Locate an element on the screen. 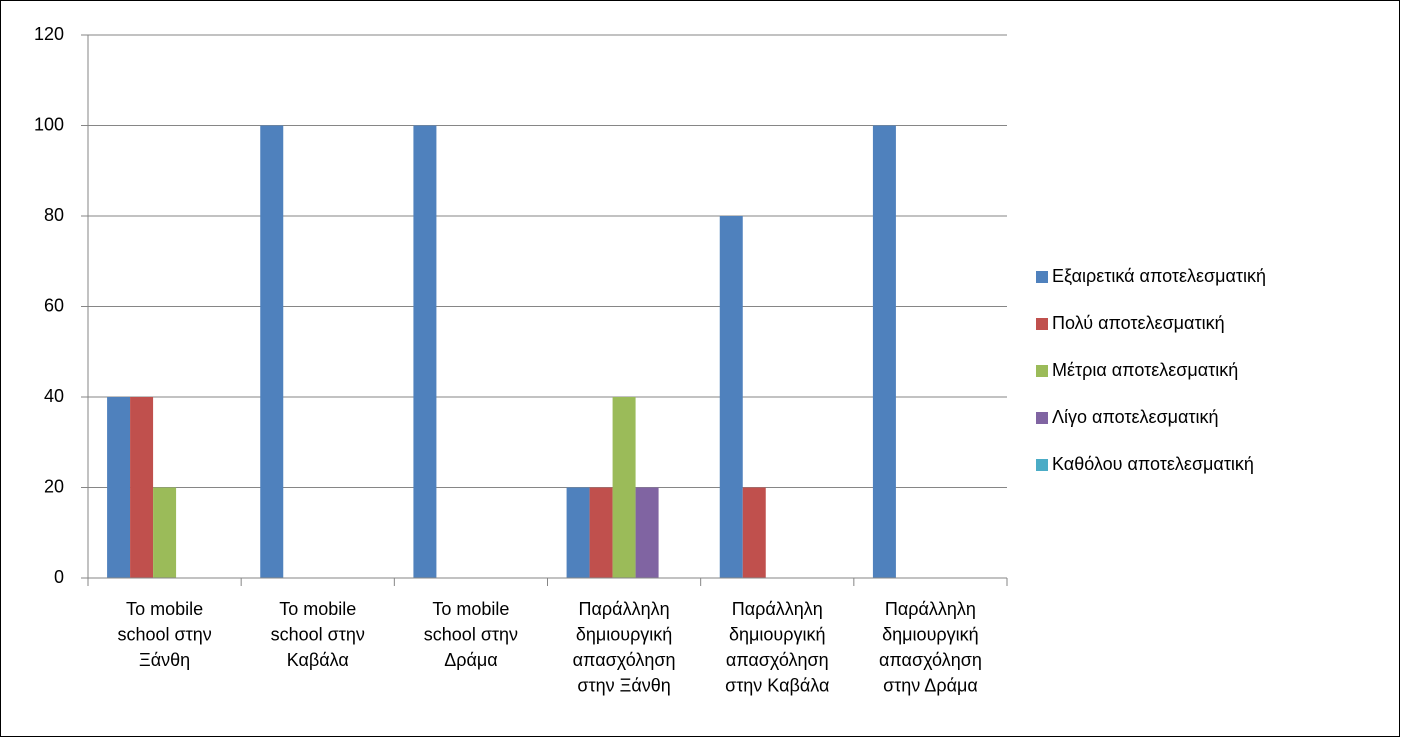 The image size is (1401, 738). y-tick-label: 40 is located at coordinates (54, 396).